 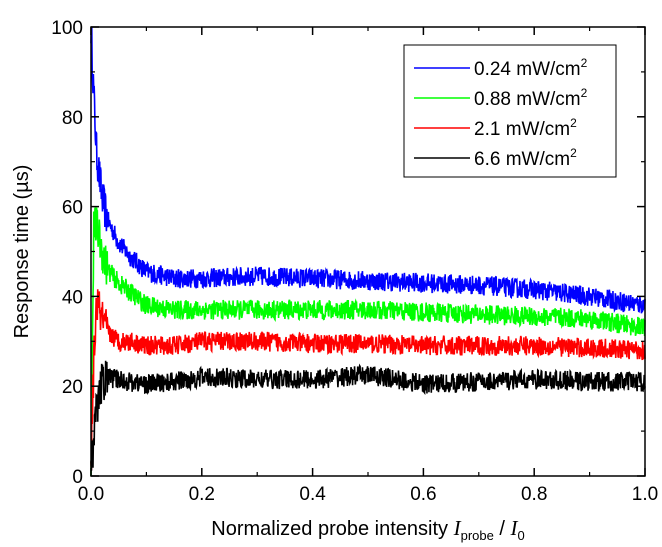 I want to click on y-tick-label: 20, so click(x=72, y=387).